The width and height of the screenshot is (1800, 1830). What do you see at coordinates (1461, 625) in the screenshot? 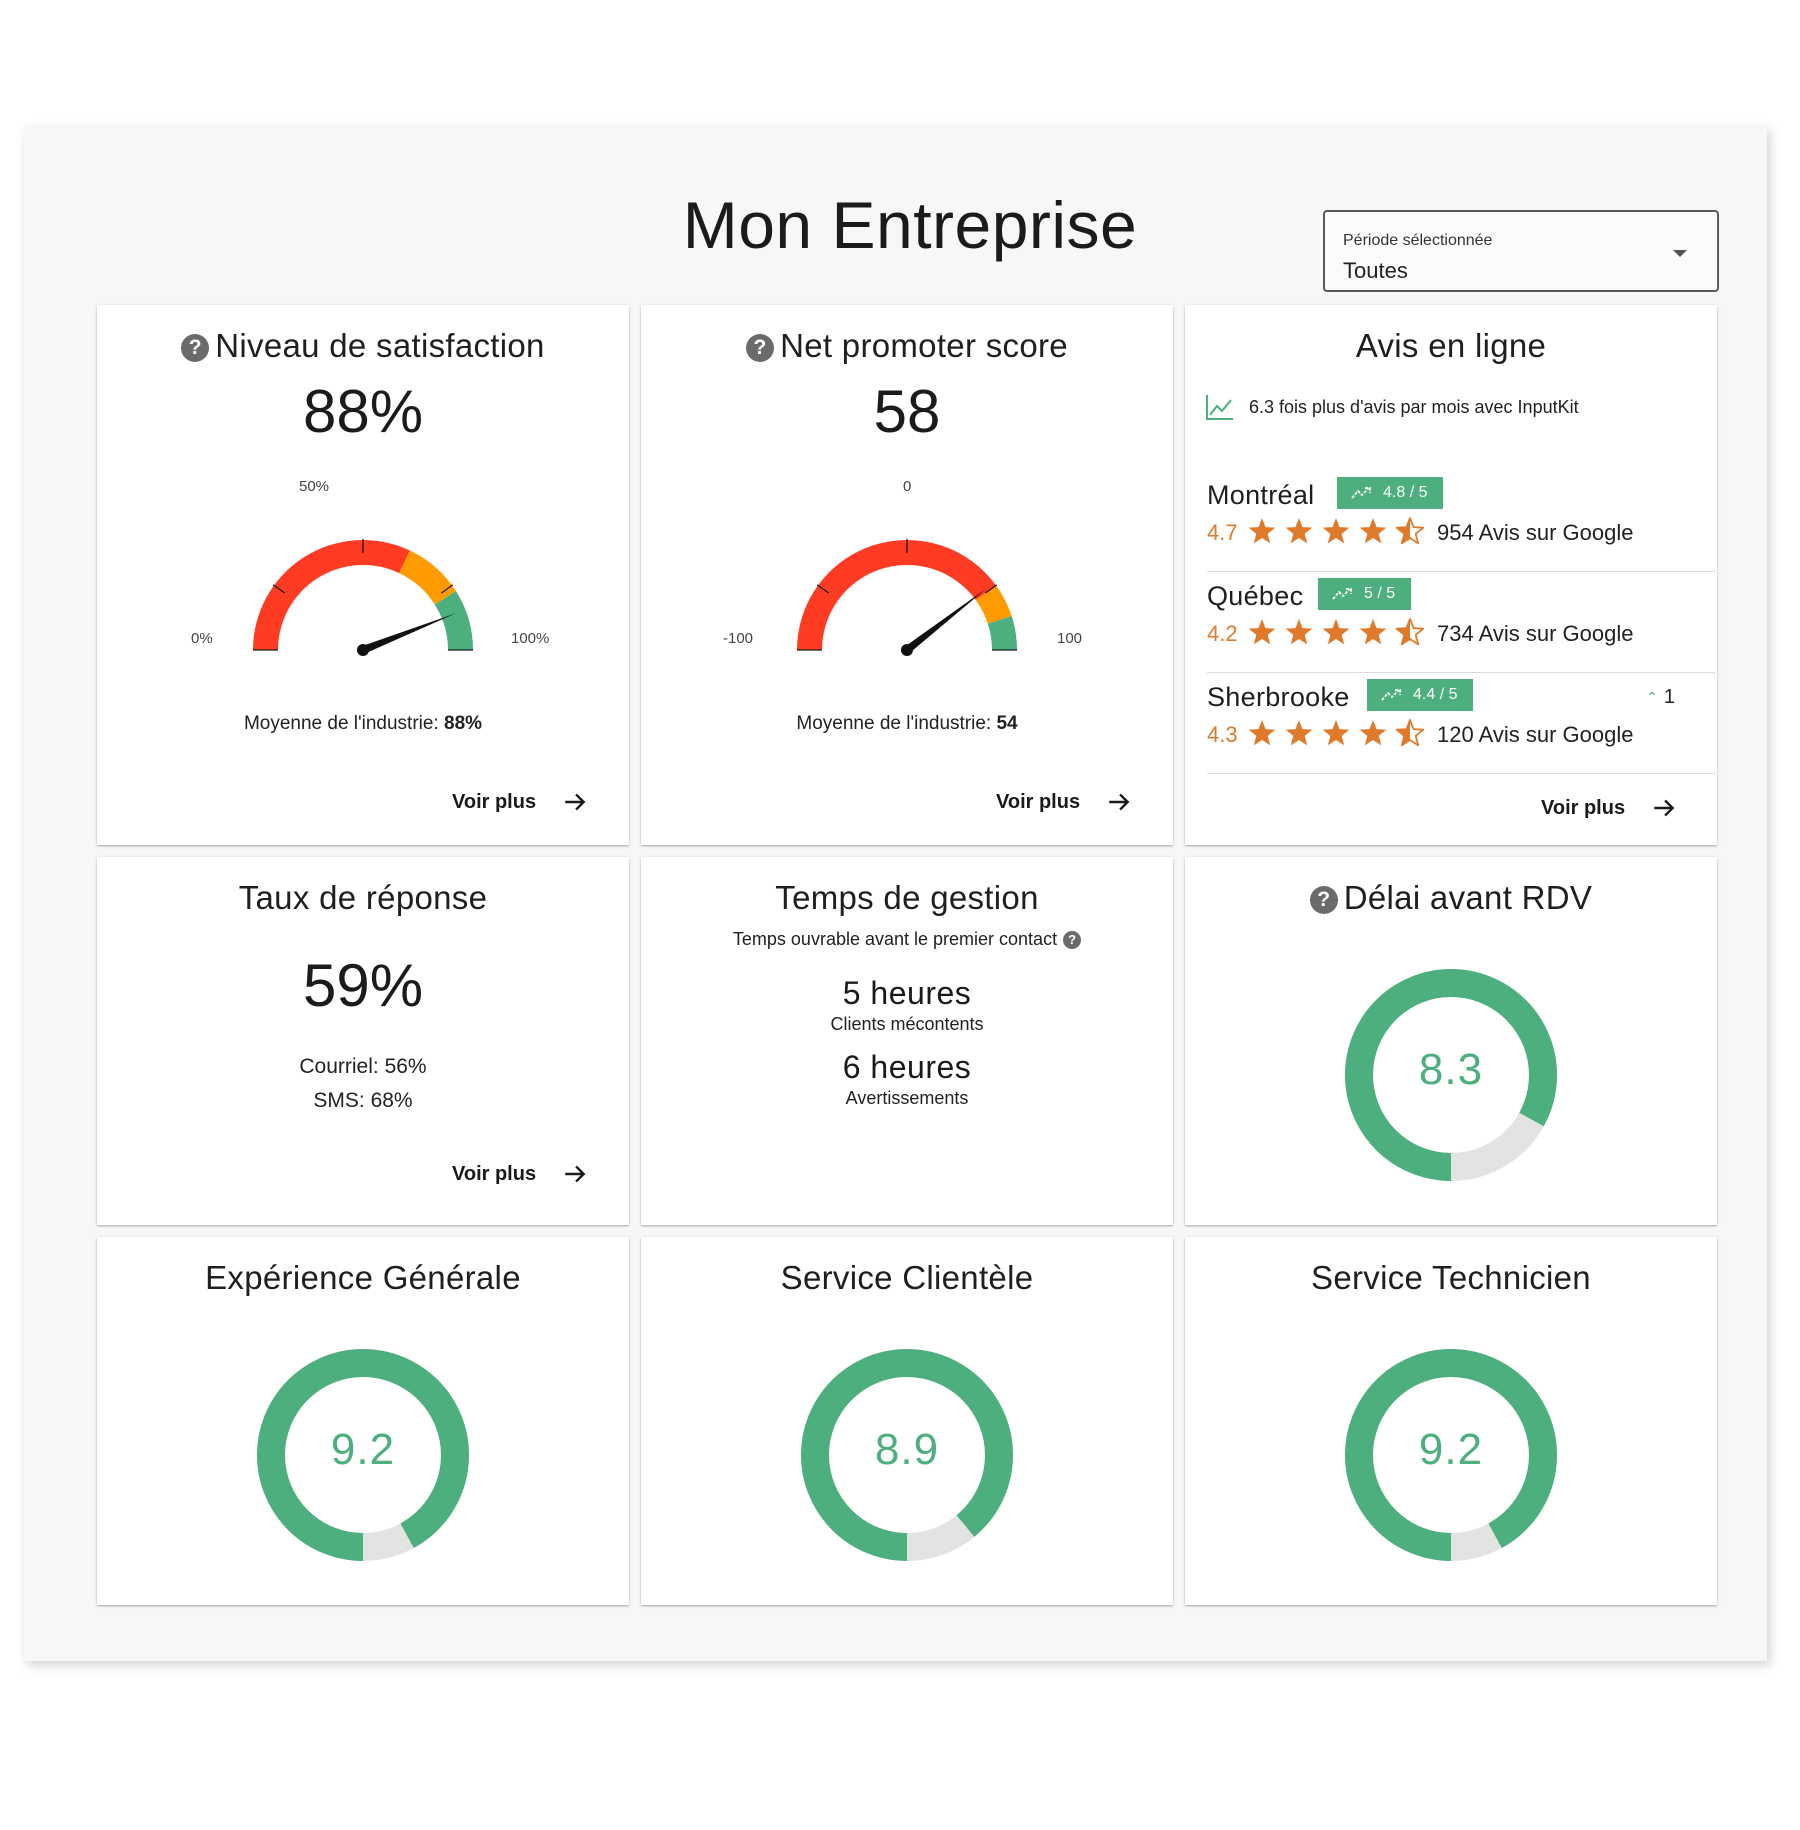
I see `location-quebec: Québec 5 / 5 4.2 734 Avis sur Google` at bounding box center [1461, 625].